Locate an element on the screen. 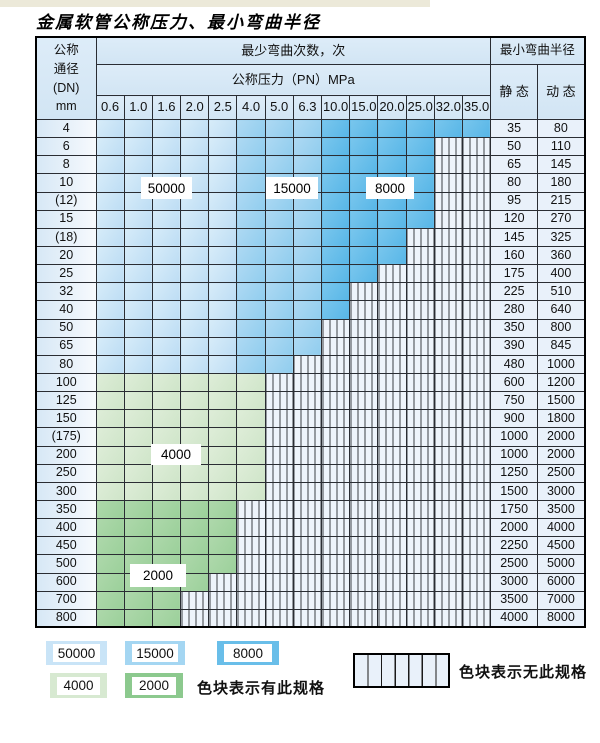 The height and width of the screenshot is (743, 600). pressure-col-header: 32.0 is located at coordinates (448, 107).